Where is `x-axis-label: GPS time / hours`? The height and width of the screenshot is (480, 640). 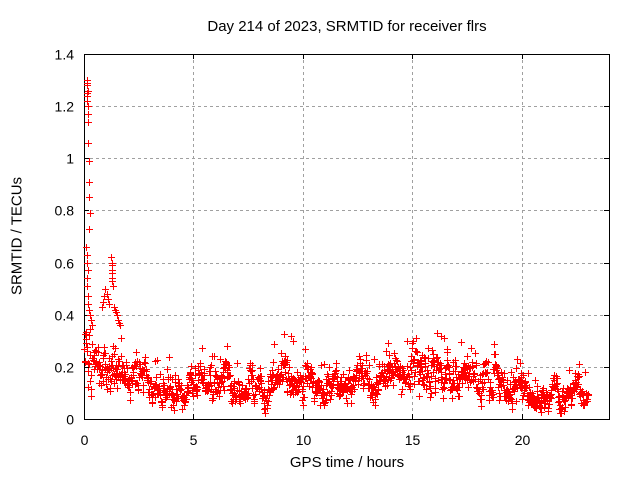
x-axis-label: GPS time / hours is located at coordinates (347, 462).